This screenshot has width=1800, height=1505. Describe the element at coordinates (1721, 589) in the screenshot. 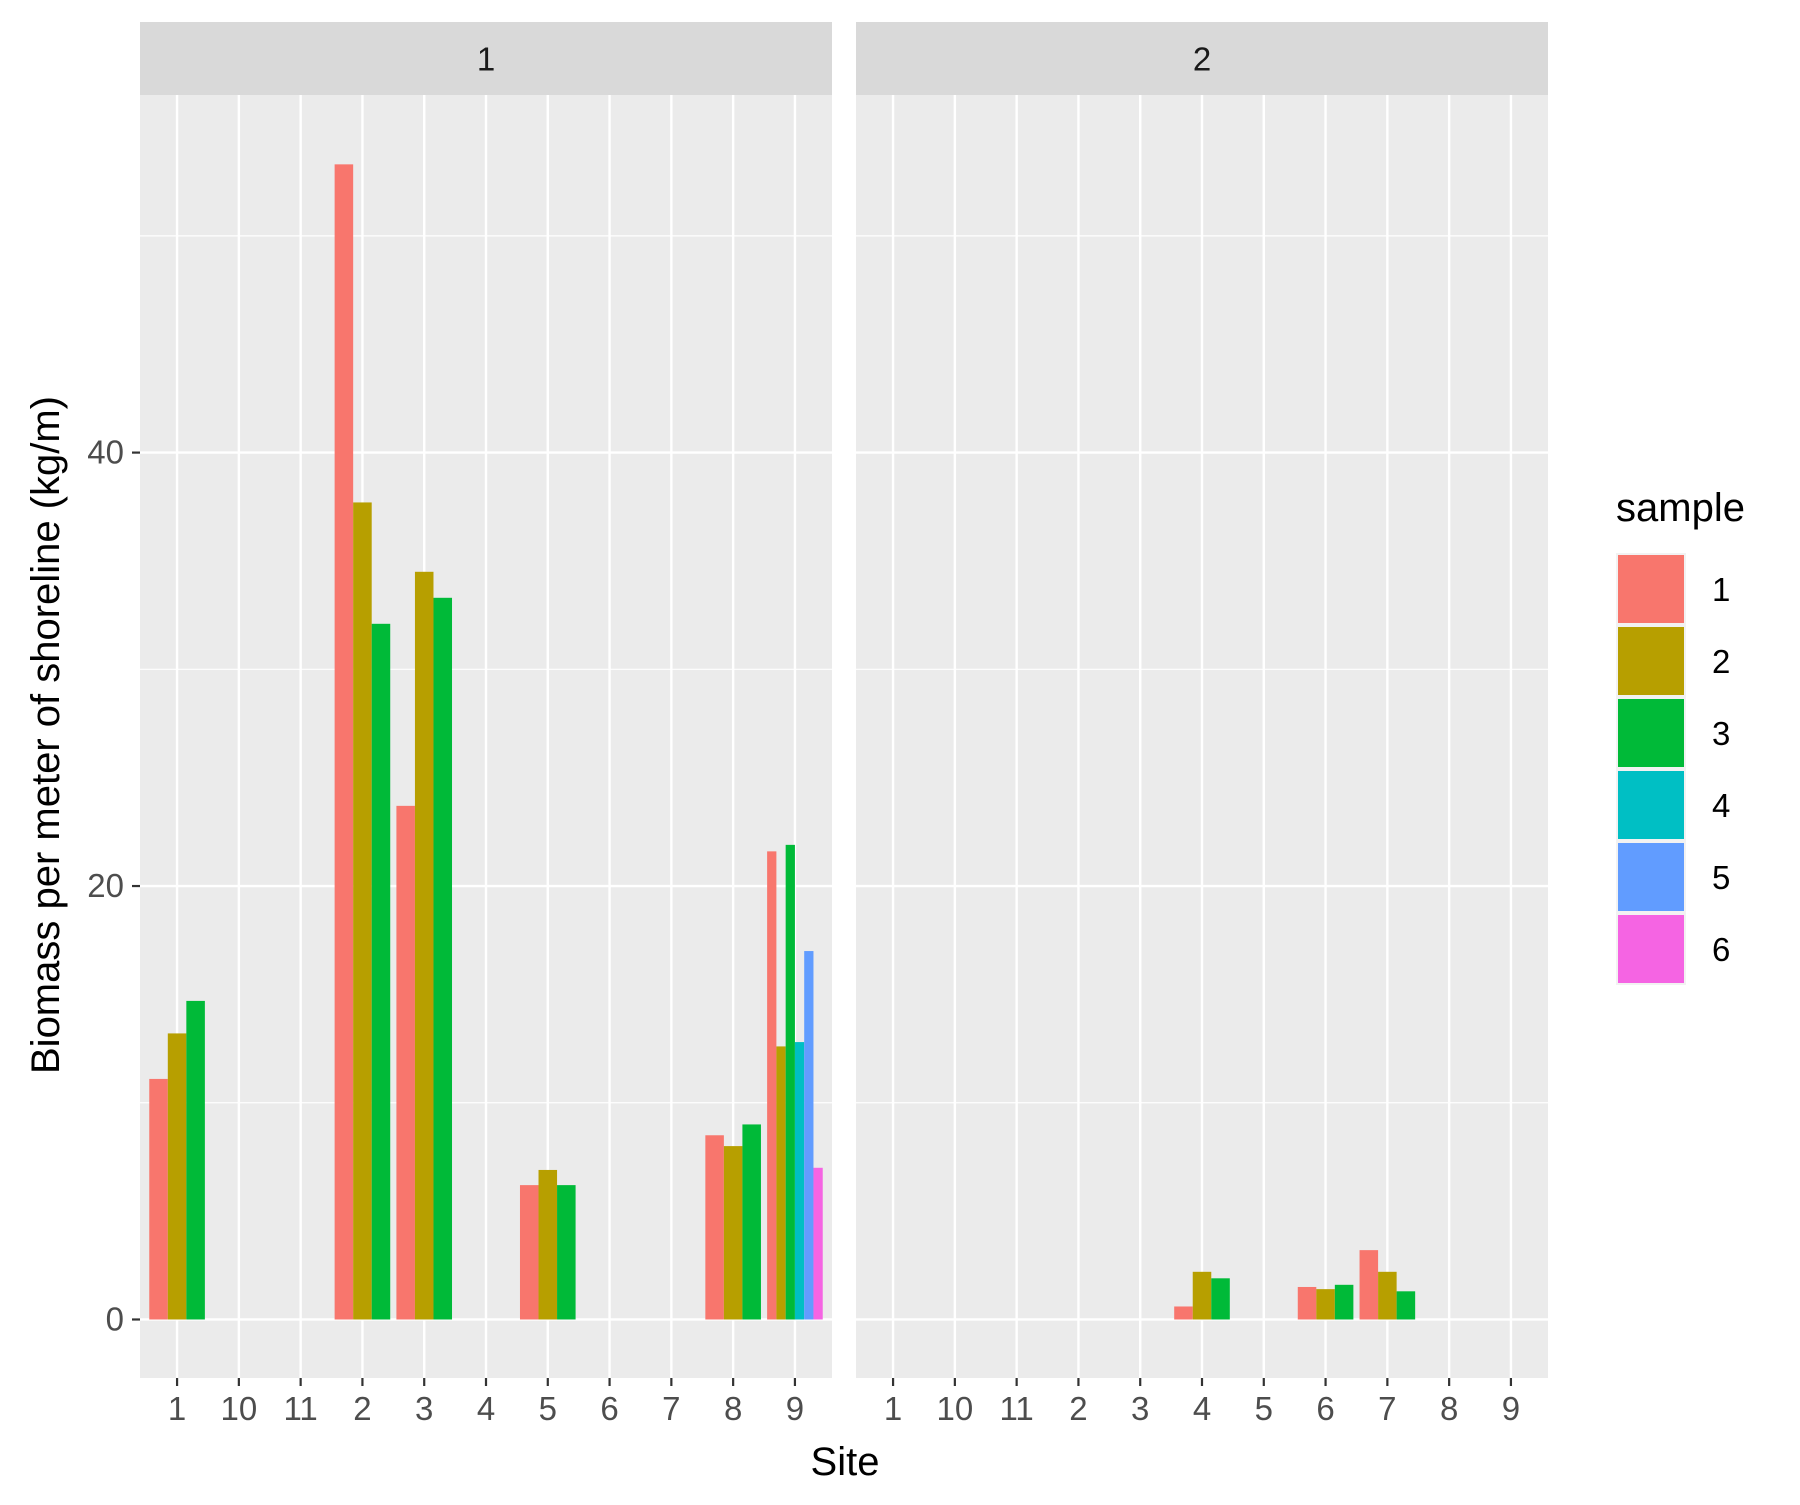

I see `legend-label-1: 1` at that location.